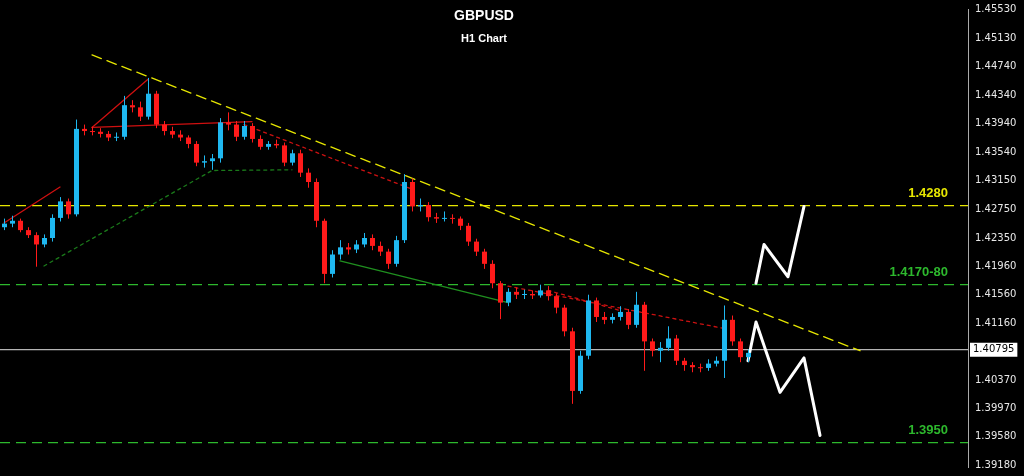 This screenshot has width=1024, height=476. I want to click on ref-line-label: 1.4170-80, so click(918, 271).